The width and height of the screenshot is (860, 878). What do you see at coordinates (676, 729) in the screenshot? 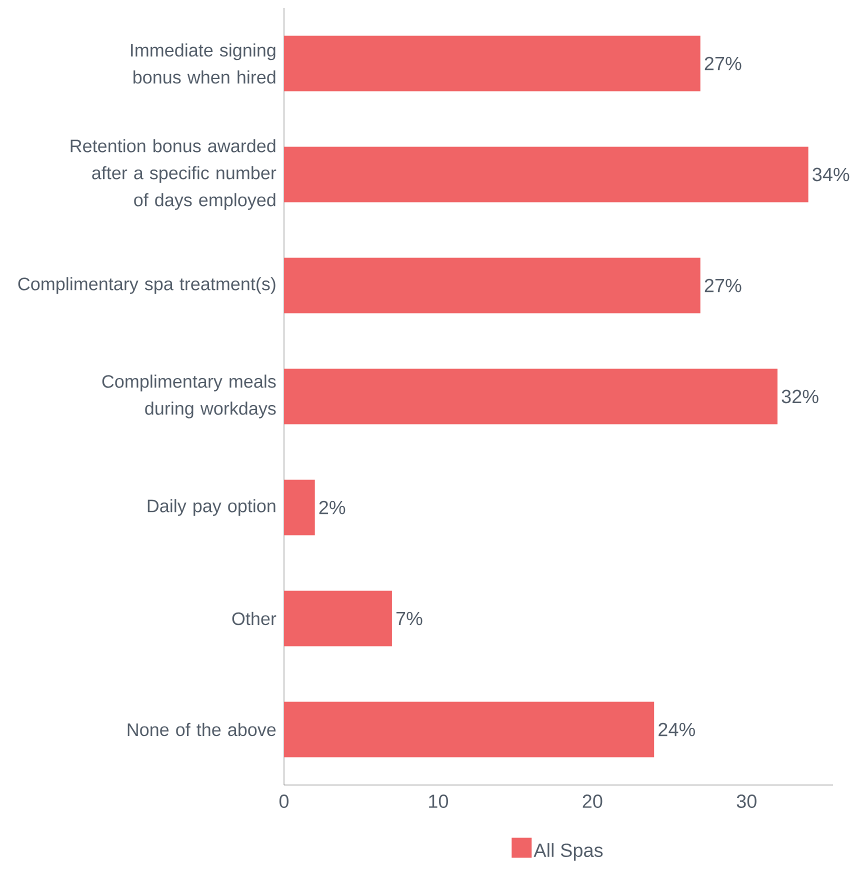
I see `data-label: 24%` at bounding box center [676, 729].